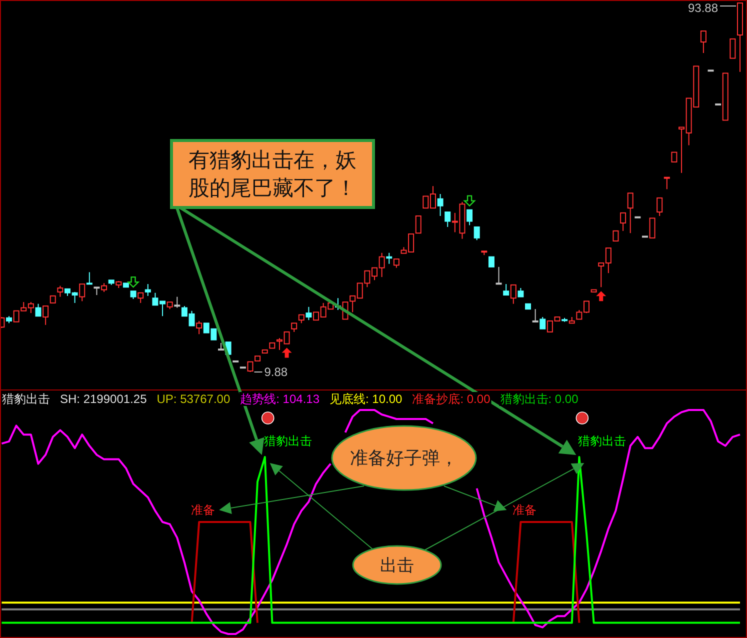  Describe the element at coordinates (104, 399) in the screenshot. I see `text: SH: 2199001.25` at that location.